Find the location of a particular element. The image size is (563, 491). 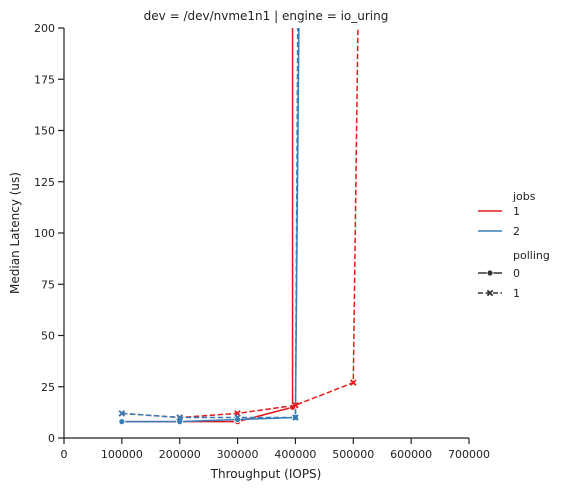

chart-title: dev = /dev/nvme1n1 | engine = io_uring is located at coordinates (266, 16).